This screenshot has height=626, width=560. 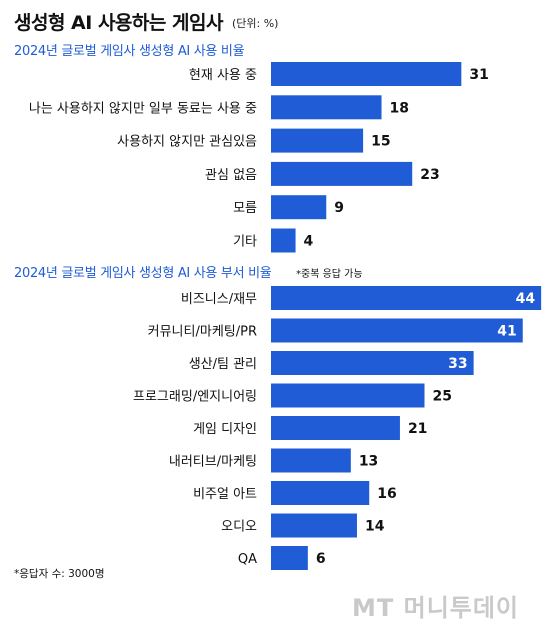 What do you see at coordinates (195, 397) in the screenshot?
I see `category-label: 프로그래밍/엔지니어링` at bounding box center [195, 397].